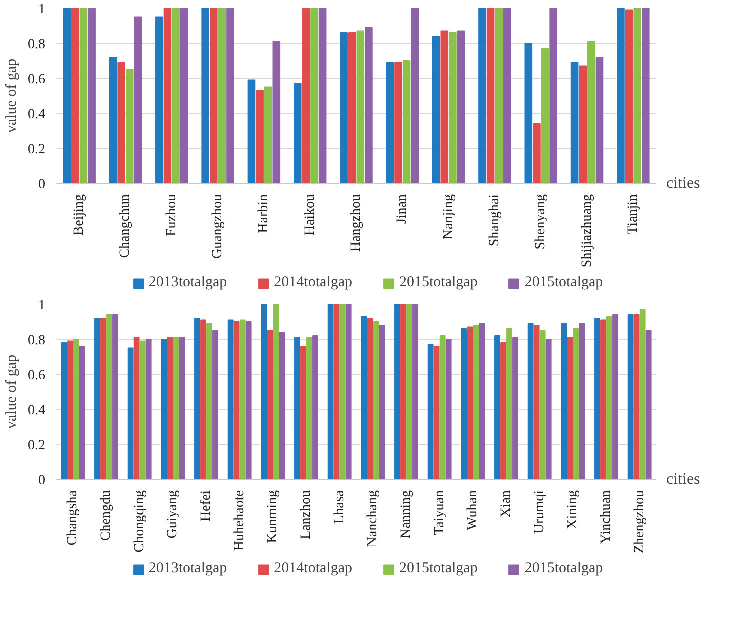  What do you see at coordinates (564, 283) in the screenshot?
I see `legend-label: 2015totalgap` at bounding box center [564, 283].